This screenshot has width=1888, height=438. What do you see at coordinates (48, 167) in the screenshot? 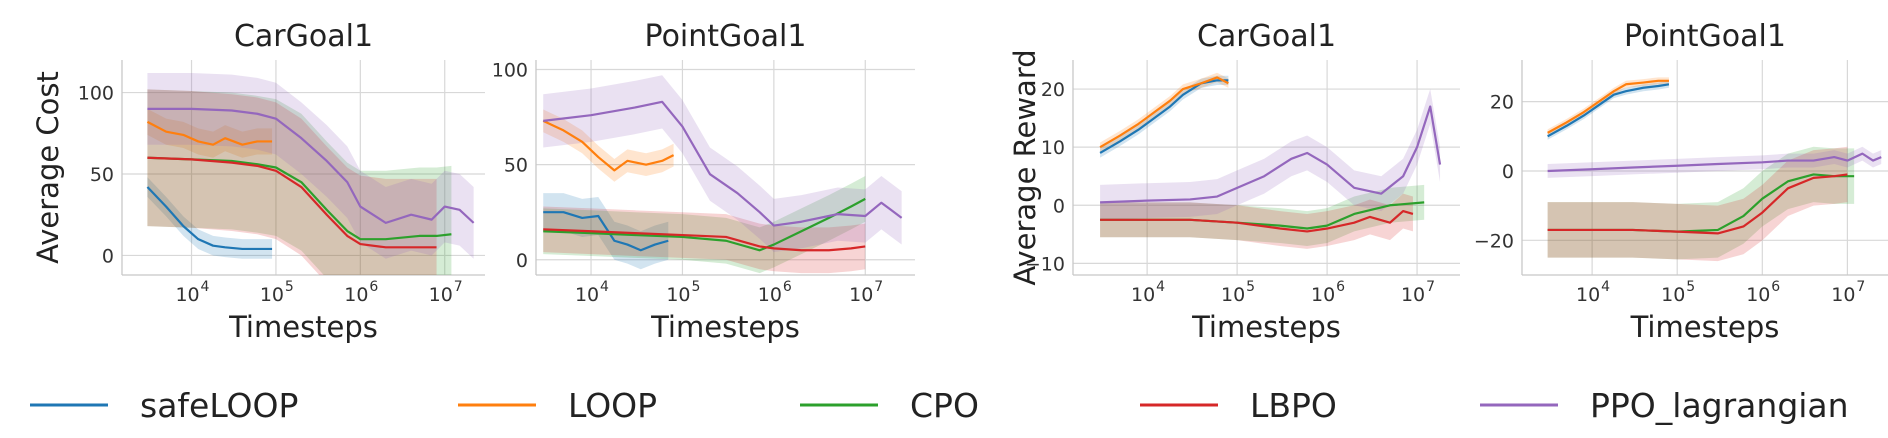
I see `y-axis-label: Average Cost` at bounding box center [48, 167].